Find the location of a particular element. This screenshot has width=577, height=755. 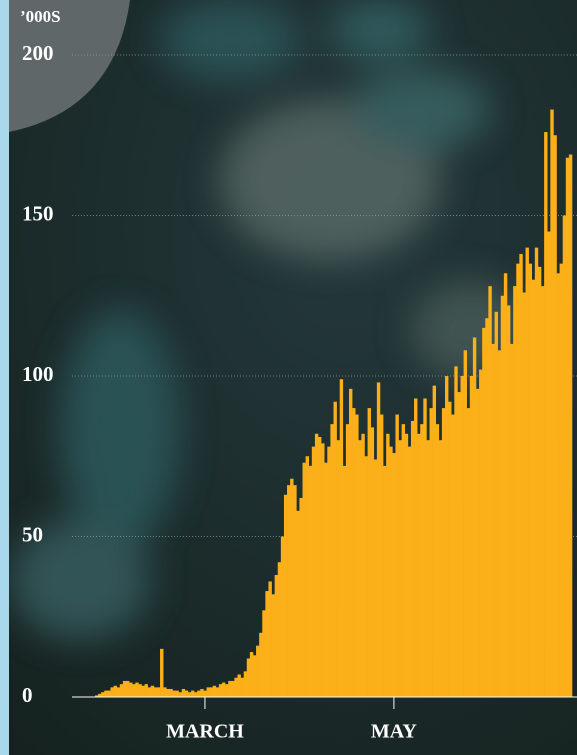

corner-shape is located at coordinates (69, 66).